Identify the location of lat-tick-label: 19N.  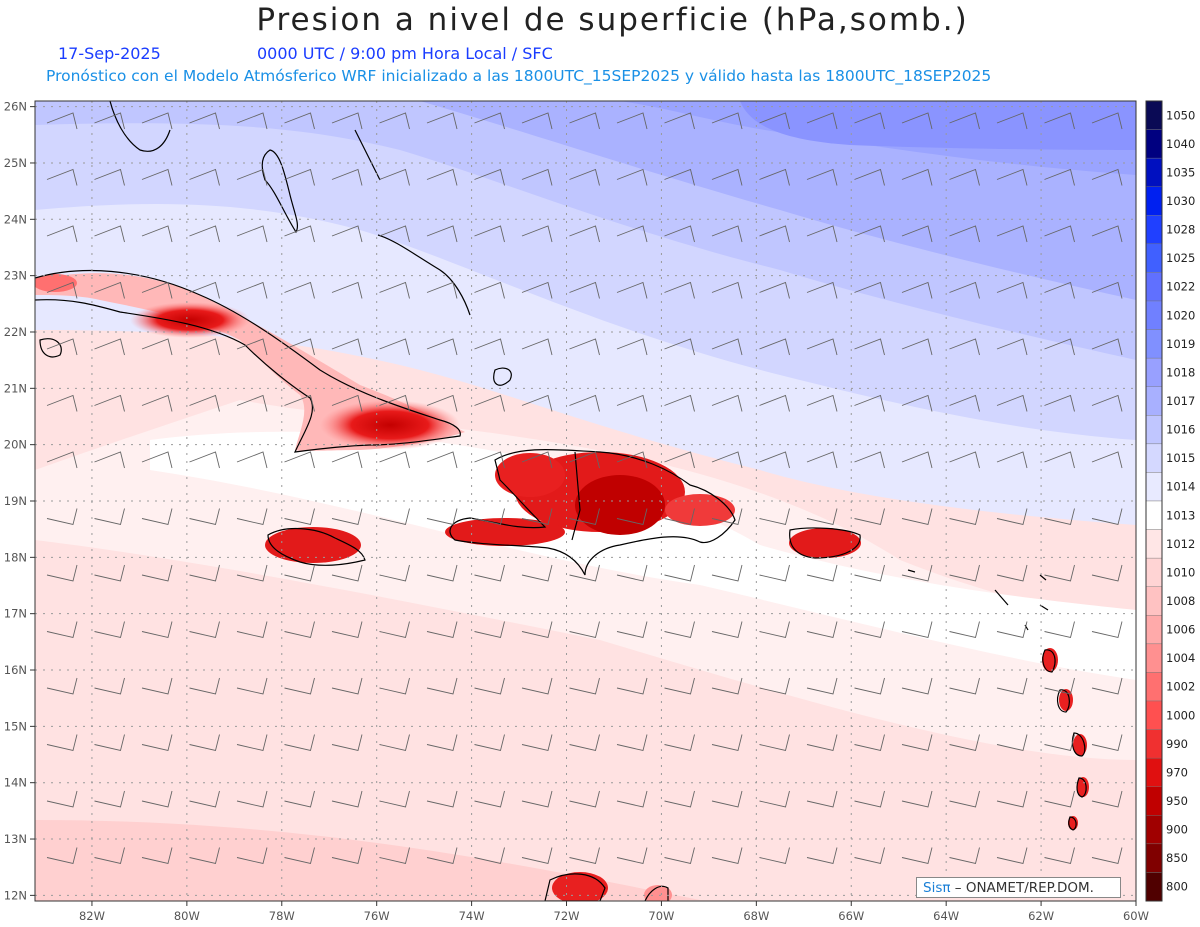
(15, 501).